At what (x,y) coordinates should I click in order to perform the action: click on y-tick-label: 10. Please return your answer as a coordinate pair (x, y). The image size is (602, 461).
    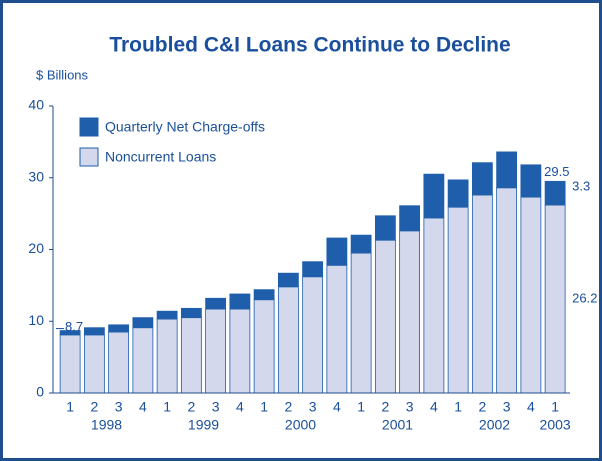
    Looking at the image, I should click on (36, 320).